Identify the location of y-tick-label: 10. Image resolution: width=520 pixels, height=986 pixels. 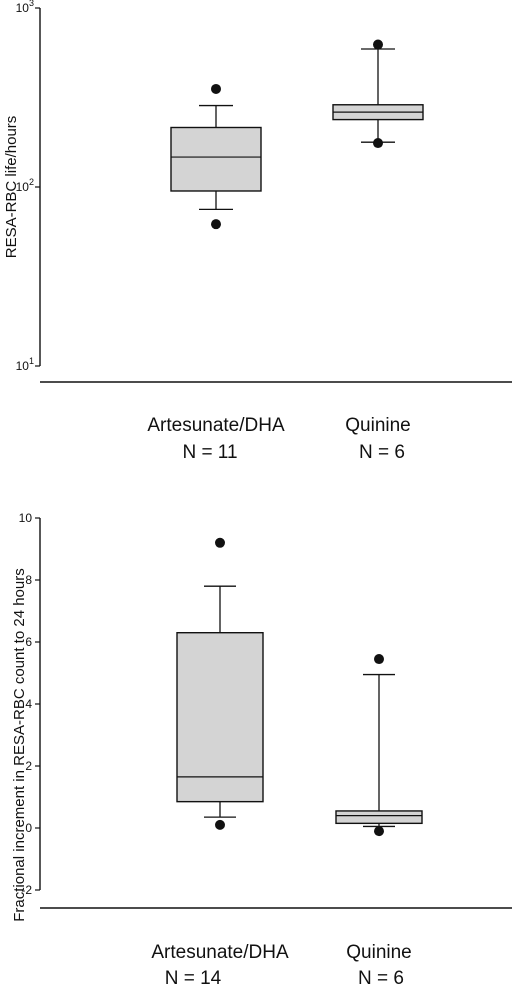
(26, 518).